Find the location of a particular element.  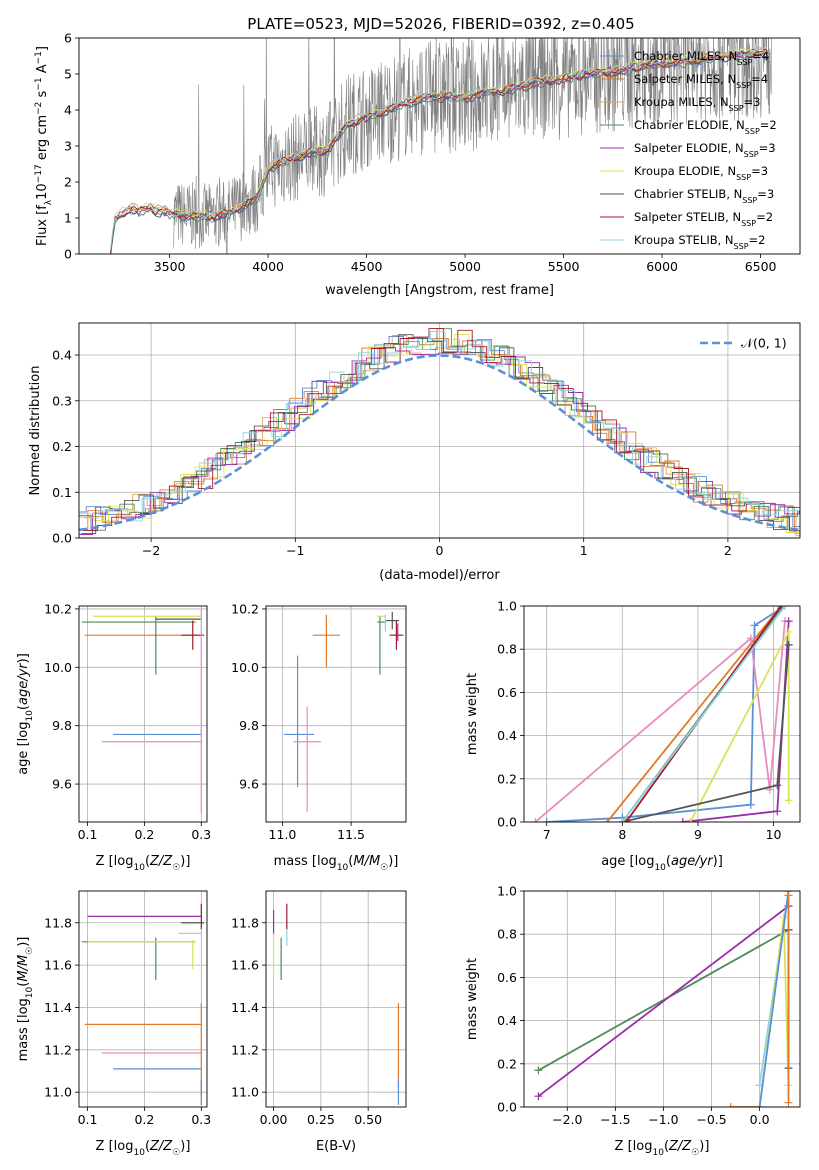

age_vs_Z-frame is located at coordinates (143, 714).